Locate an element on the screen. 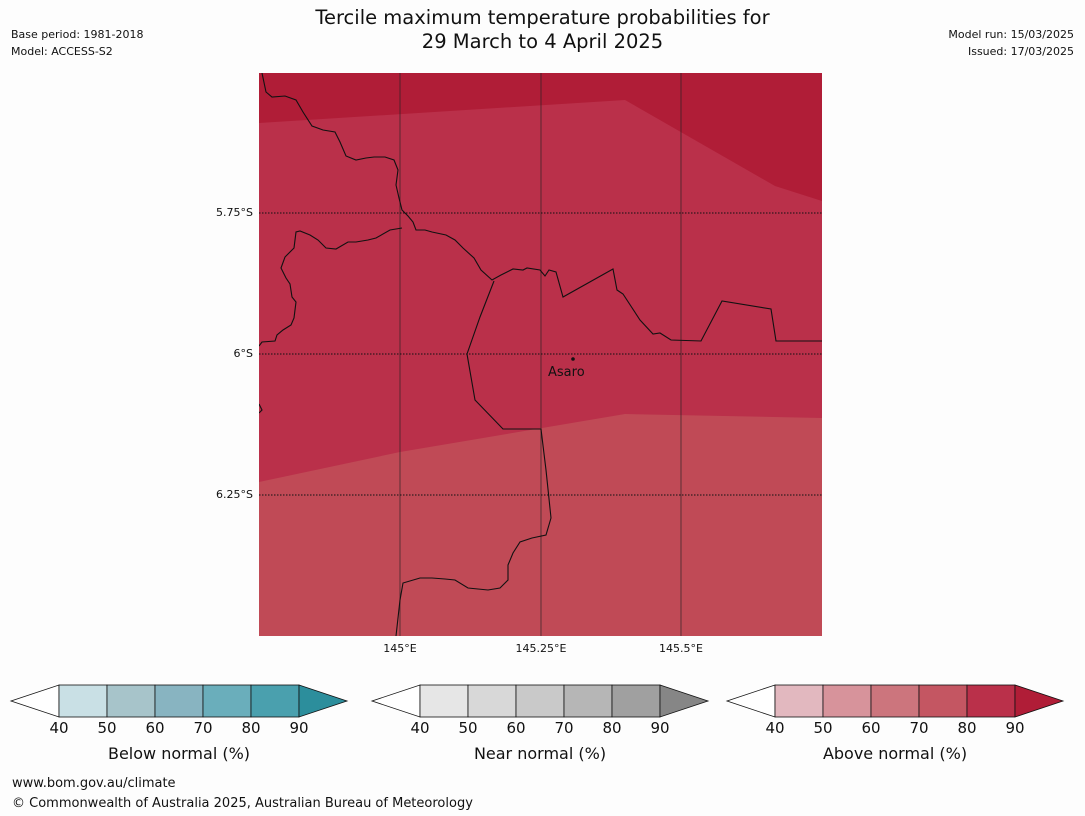 This screenshot has width=1085, height=816. title-line-2: 29 March to 4 April 2025 is located at coordinates (542, 41).